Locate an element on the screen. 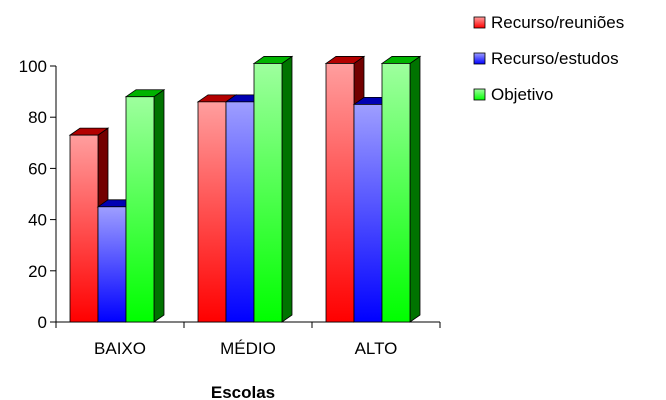 Image resolution: width=666 pixels, height=400 pixels. y-tick-label: 80 is located at coordinates (37, 117).